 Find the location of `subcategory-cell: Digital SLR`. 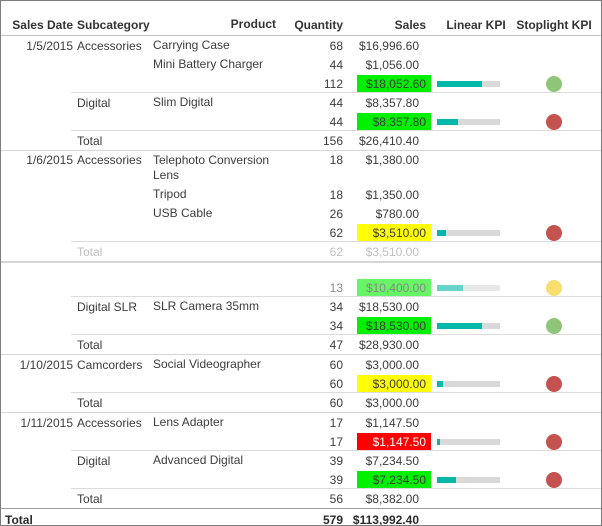

subcategory-cell: Digital SLR is located at coordinates (107, 306).